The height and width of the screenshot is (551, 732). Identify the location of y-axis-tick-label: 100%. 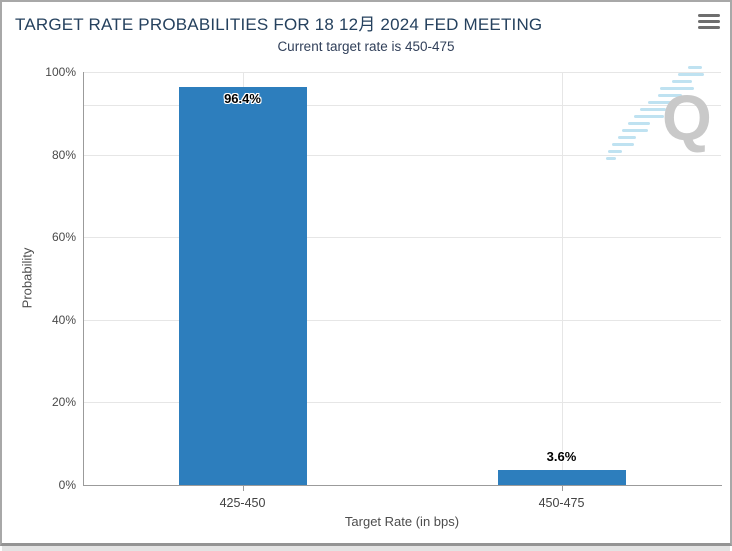
(60, 72).